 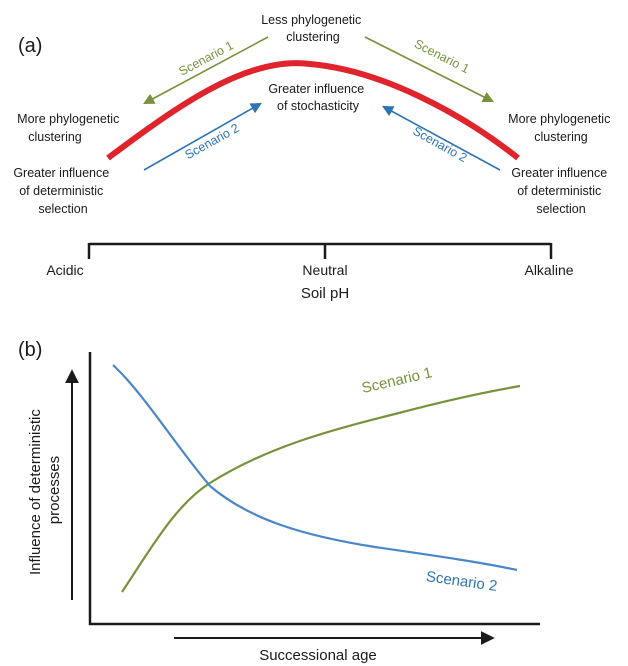 I want to click on left-upper-label: More phylogenetic clustering, so click(x=70, y=128).